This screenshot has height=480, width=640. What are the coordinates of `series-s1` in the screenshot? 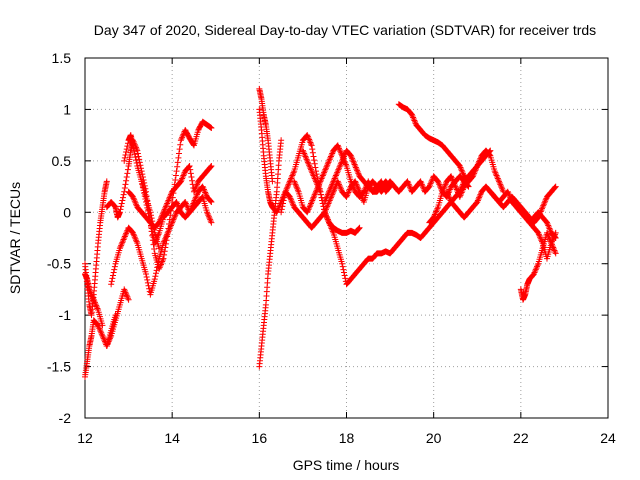 It's located at (96, 248).